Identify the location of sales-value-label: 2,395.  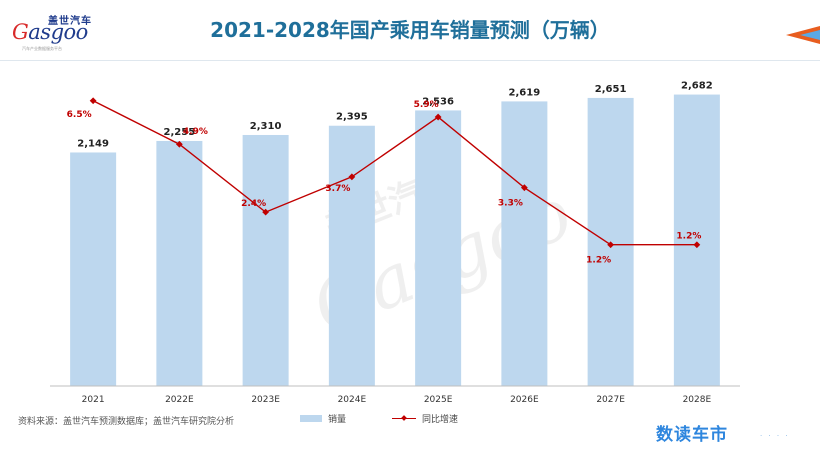
(352, 117).